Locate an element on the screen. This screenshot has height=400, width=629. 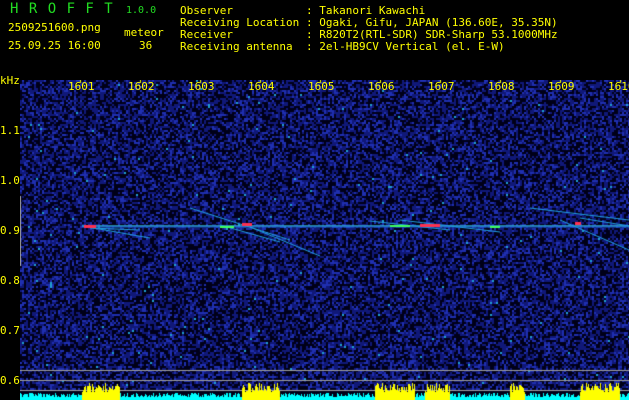
observer-label: Observer is located at coordinates (206, 10).